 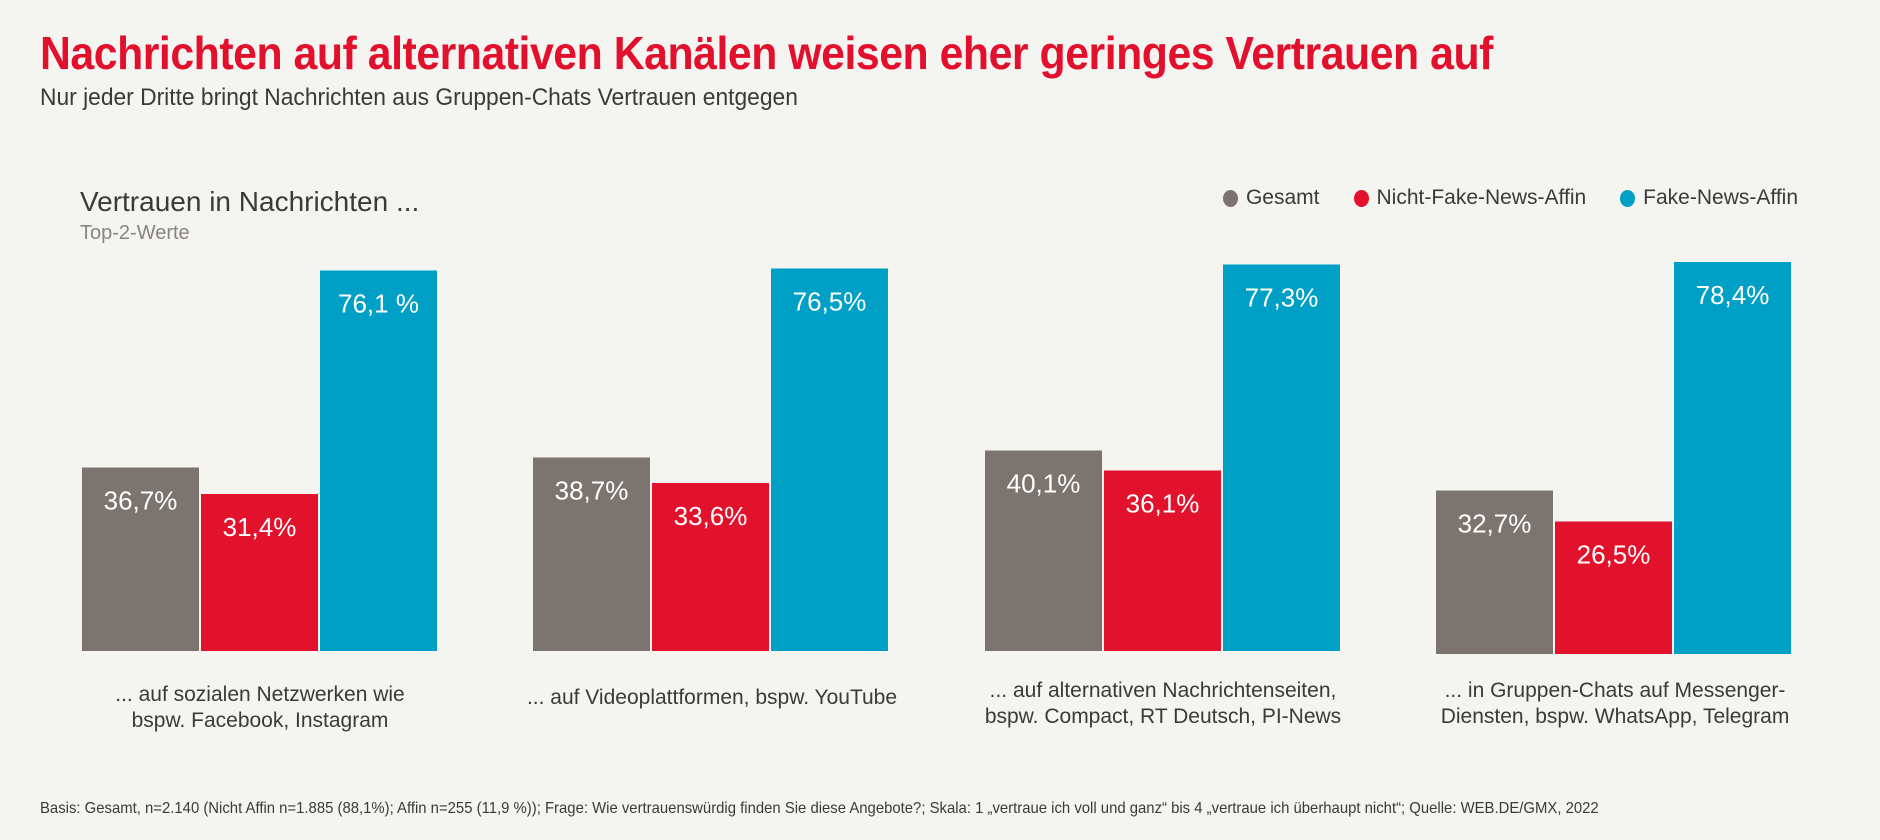 I want to click on data-label: 26,5%, so click(x=1614, y=555).